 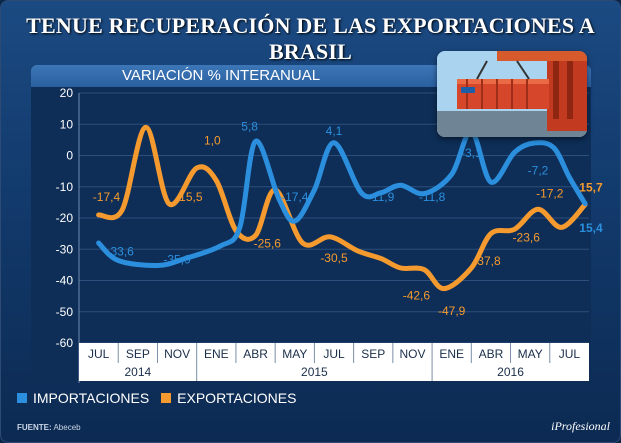 I want to click on legend-item-importaciones: IMPORTACIONES, so click(x=83, y=398).